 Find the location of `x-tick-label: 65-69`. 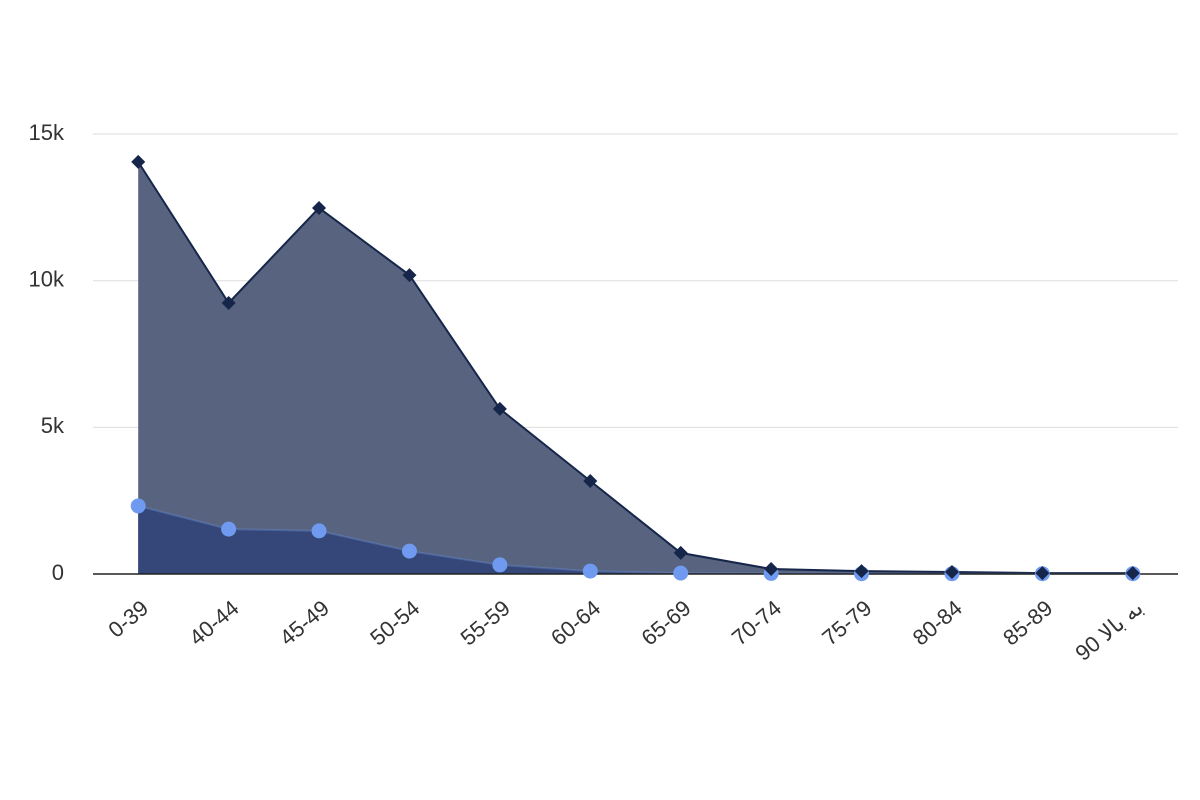

x-tick-label: 65-69 is located at coordinates (665, 622).